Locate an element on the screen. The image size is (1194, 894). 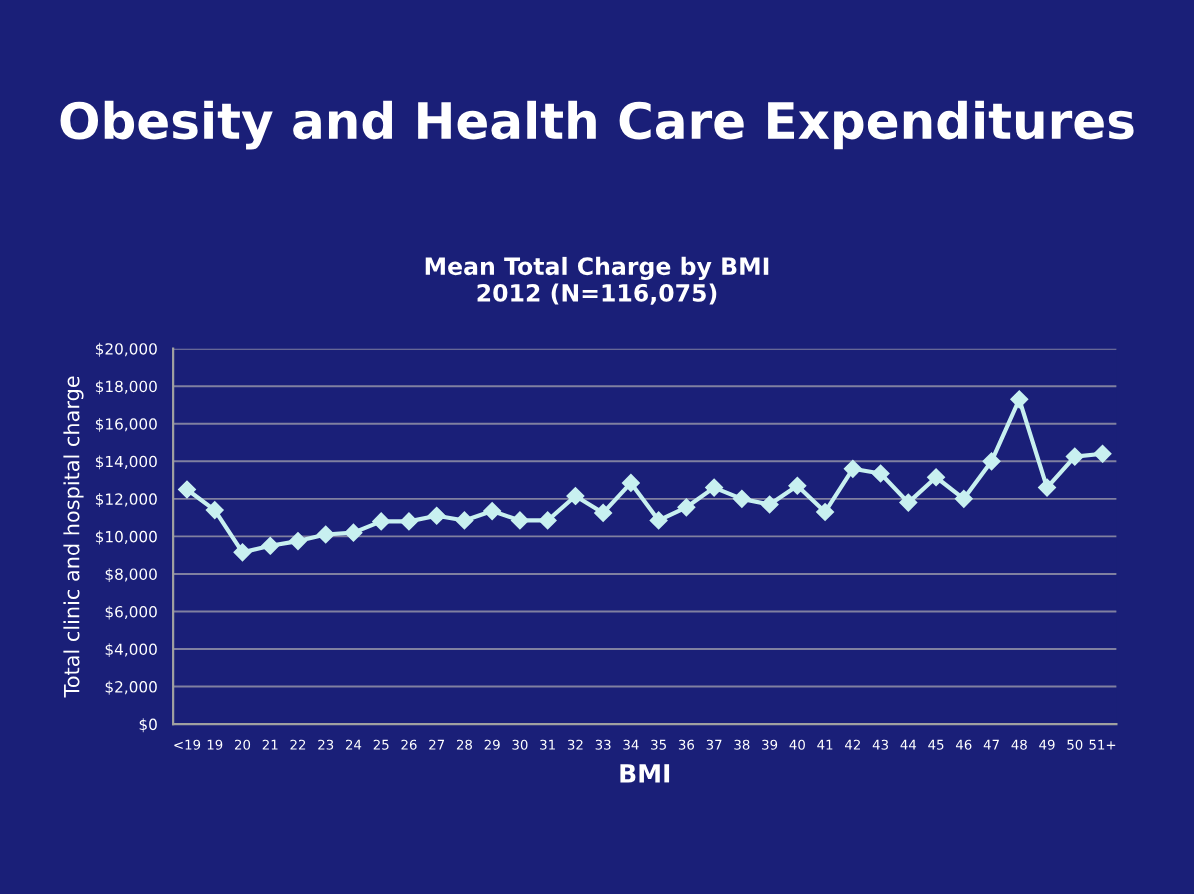
y-axis-title: Total clinic and hospital charge is located at coordinates (73, 537).